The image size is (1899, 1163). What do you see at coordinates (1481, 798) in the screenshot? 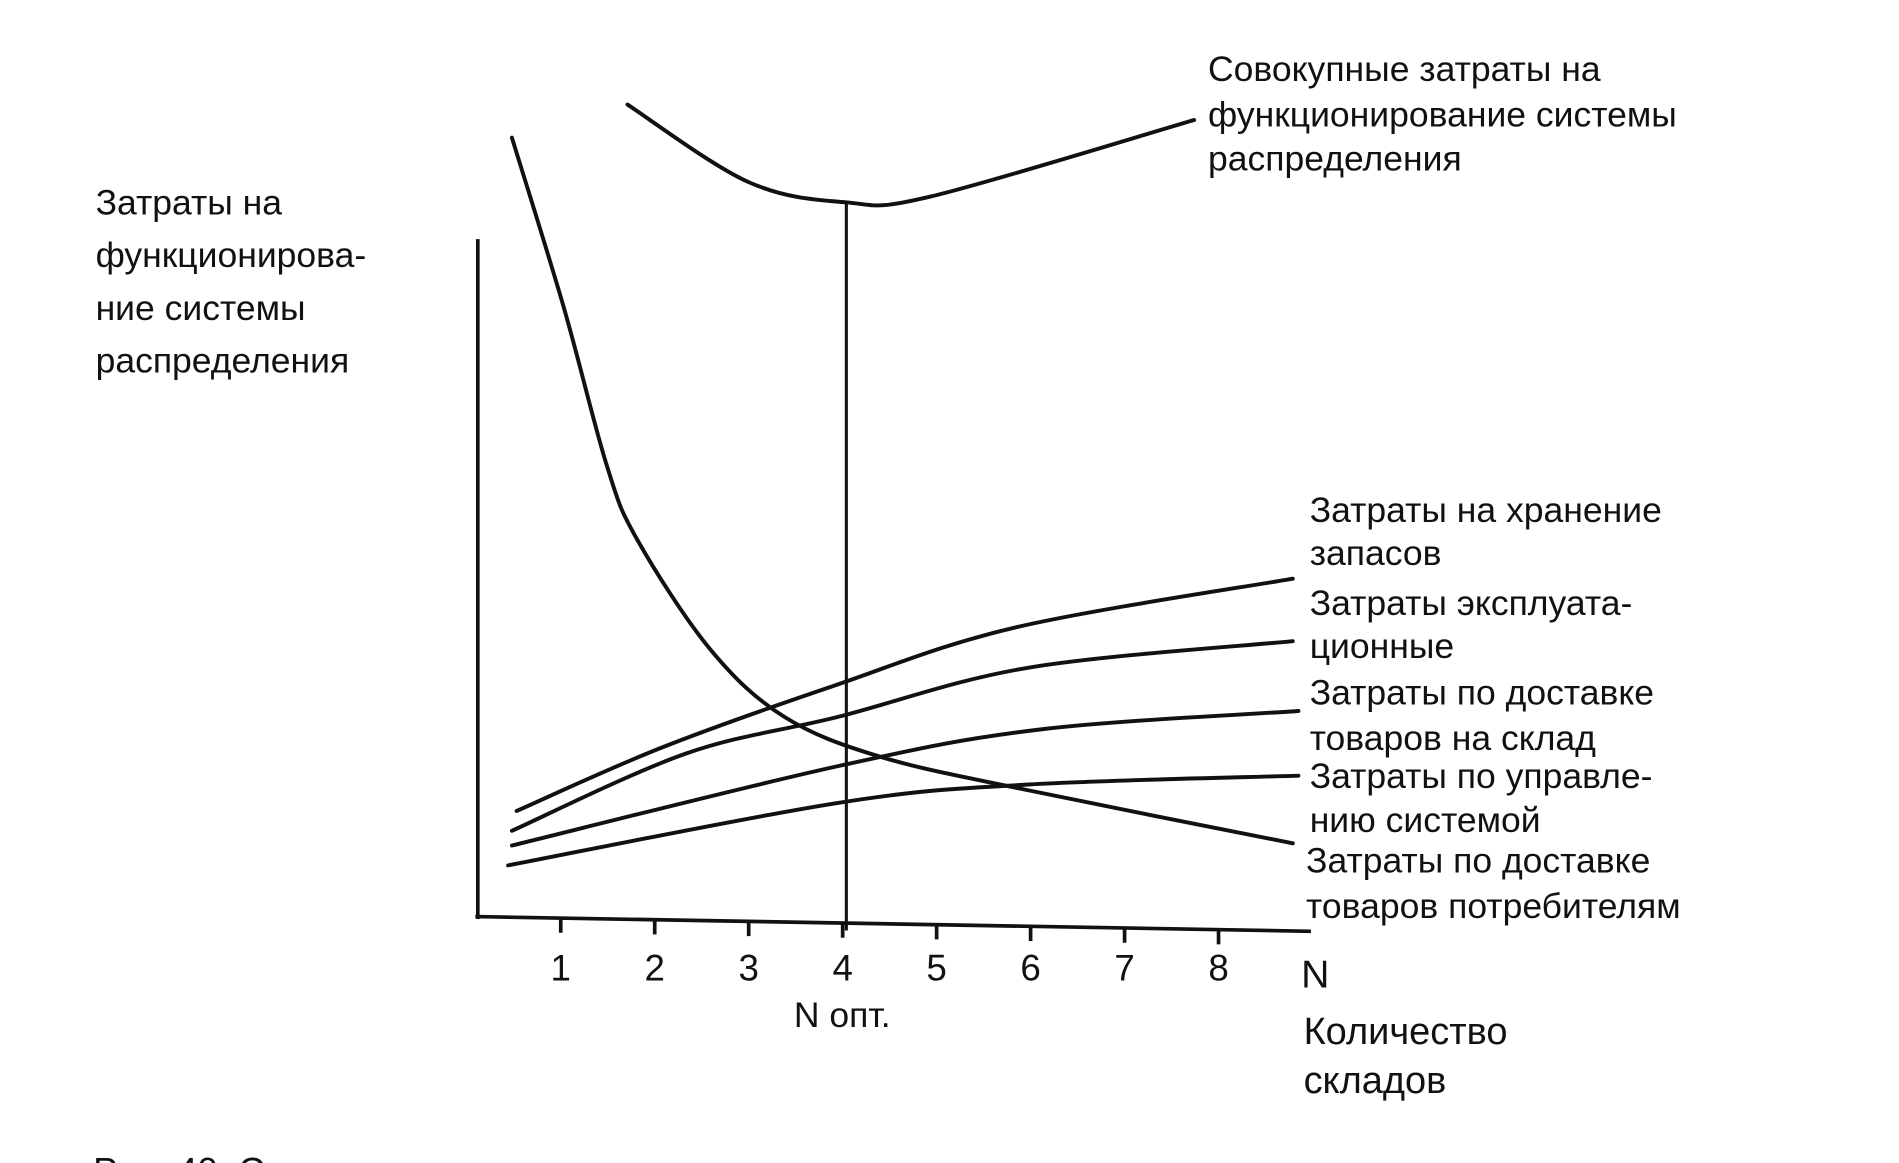
I see `series-label-management: Затраты по управле- нию системой` at bounding box center [1481, 798].